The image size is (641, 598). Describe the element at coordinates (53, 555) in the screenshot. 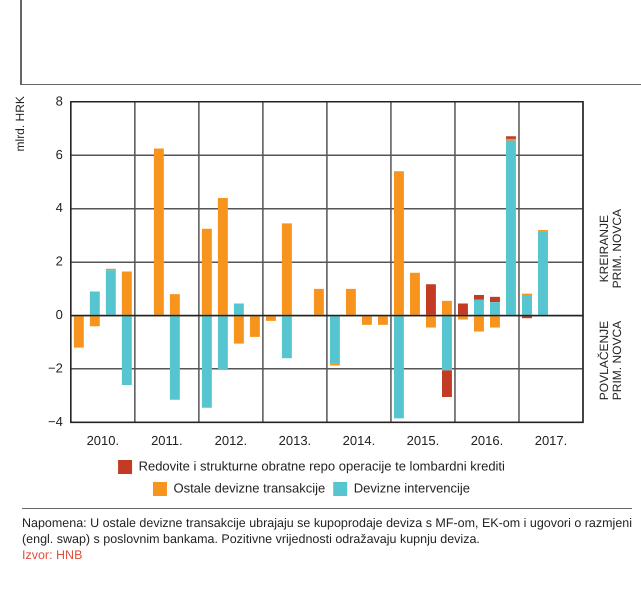

I see `text: Izvor: HNB` at that location.